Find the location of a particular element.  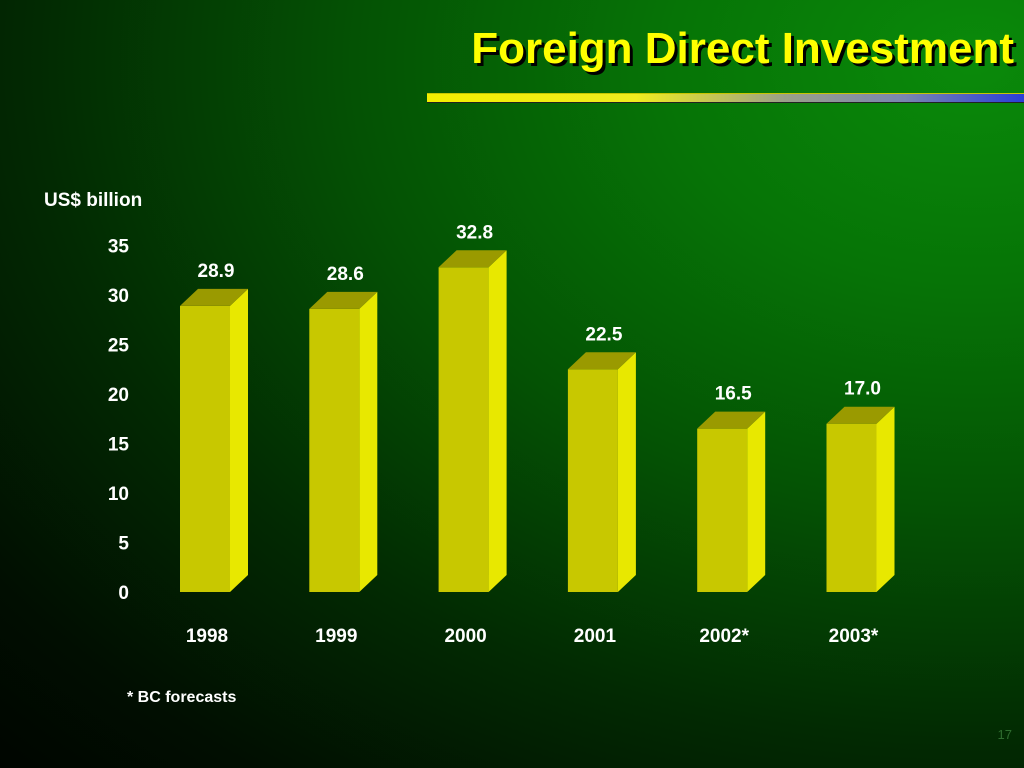

data-label: 28.9 is located at coordinates (216, 271).